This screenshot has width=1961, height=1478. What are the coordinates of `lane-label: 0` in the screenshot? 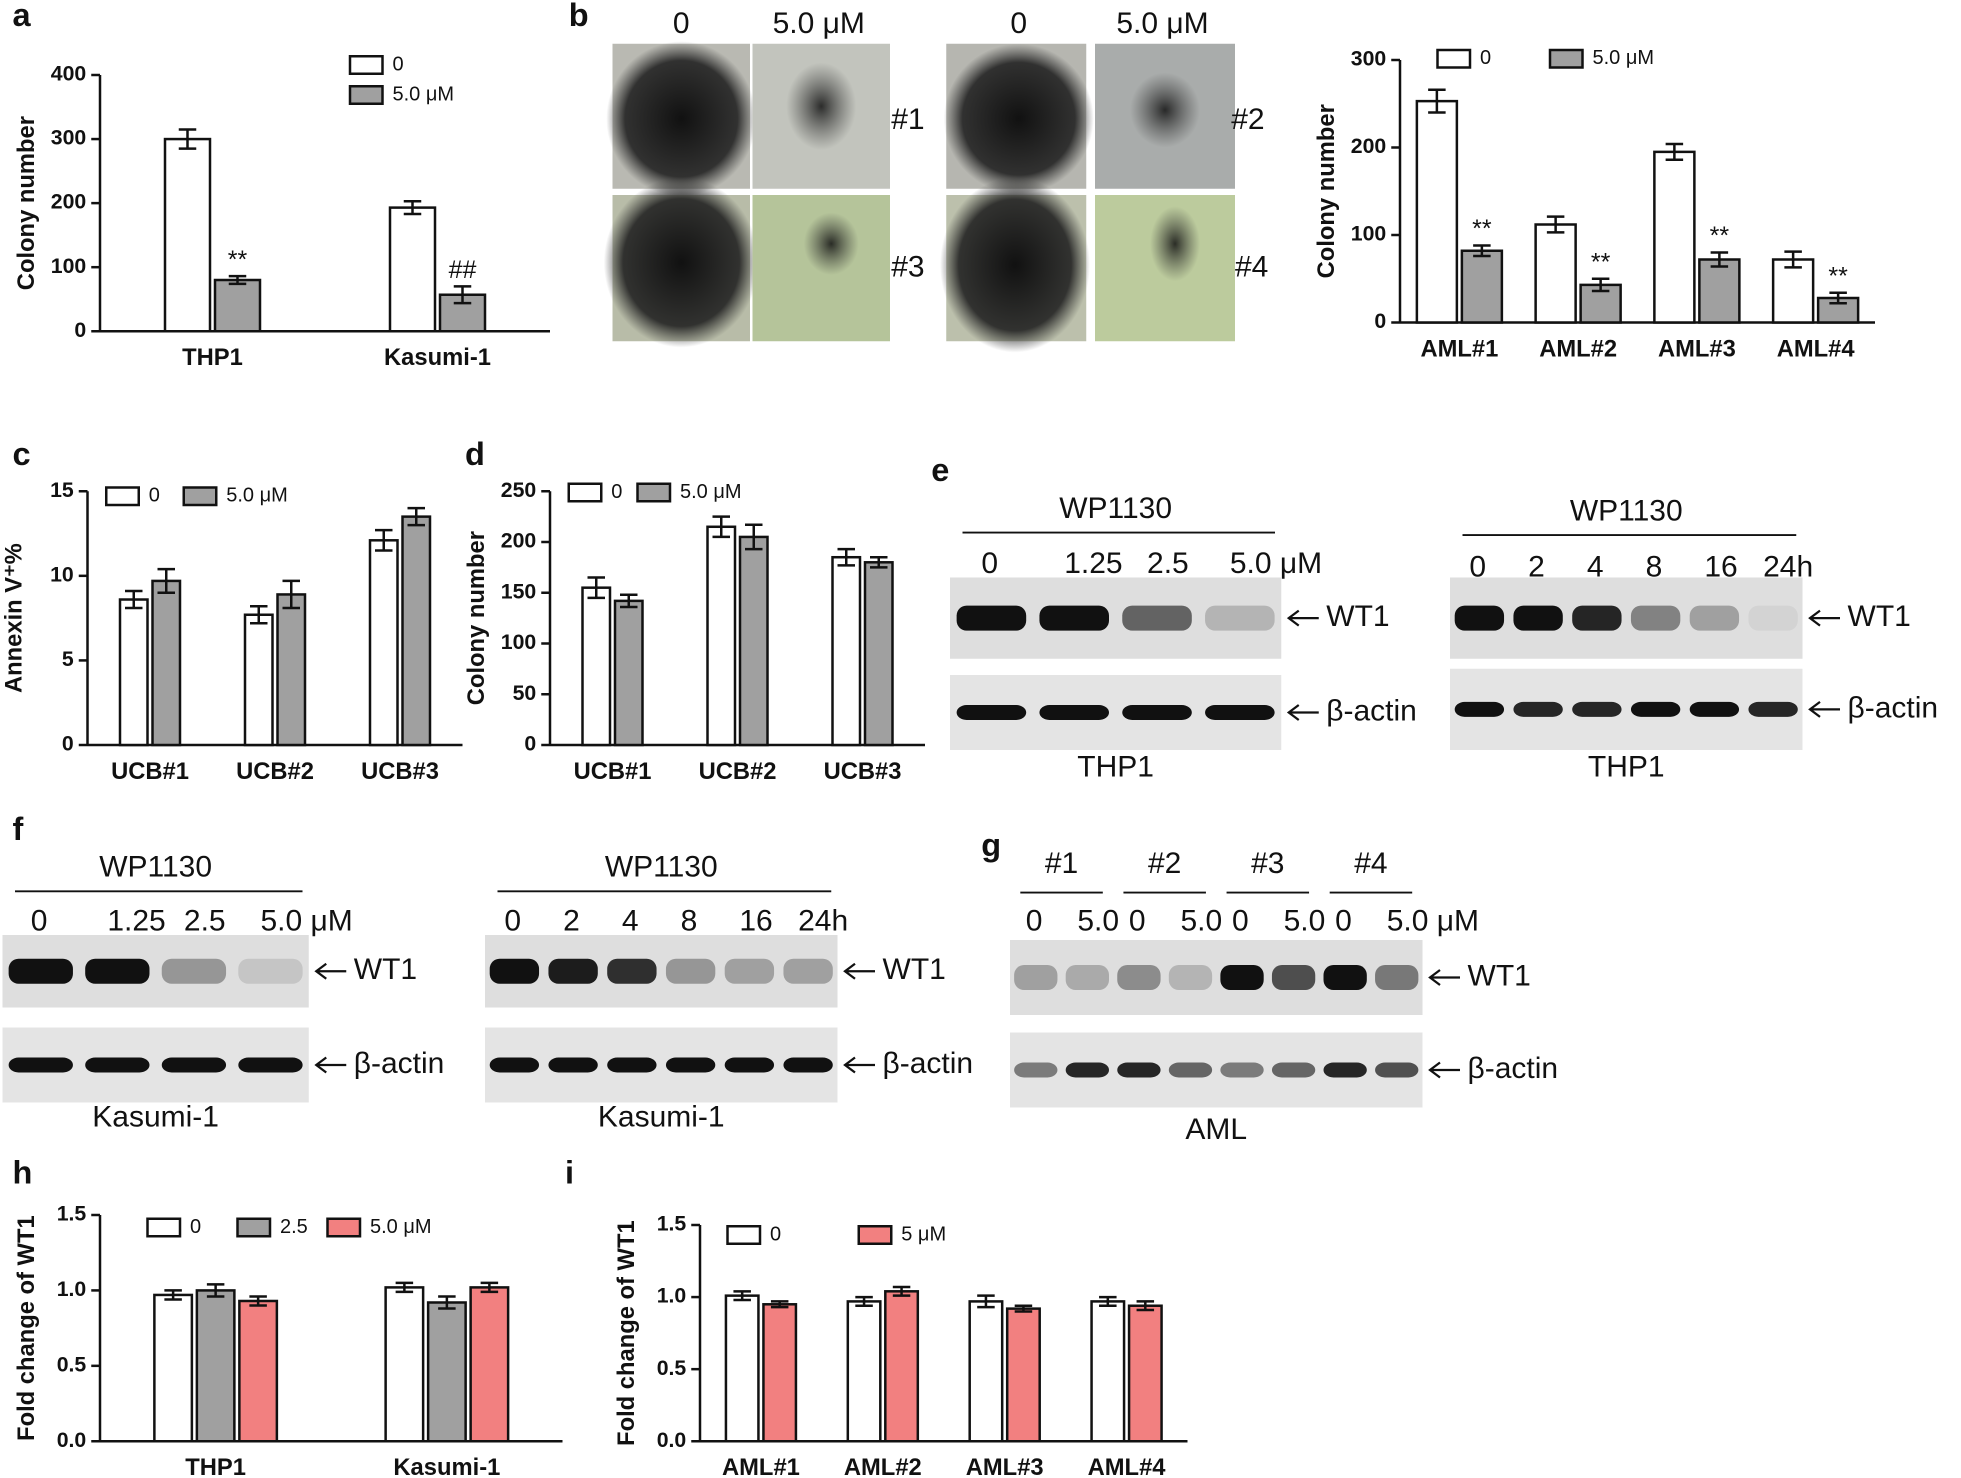 It's located at (1034, 920).